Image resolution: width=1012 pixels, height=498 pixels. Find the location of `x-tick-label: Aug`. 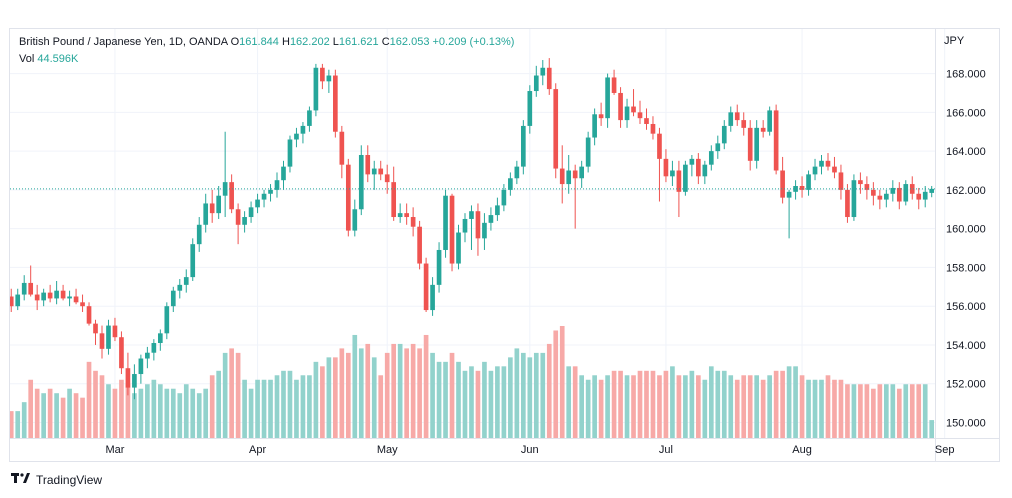

x-tick-label: Aug is located at coordinates (802, 450).